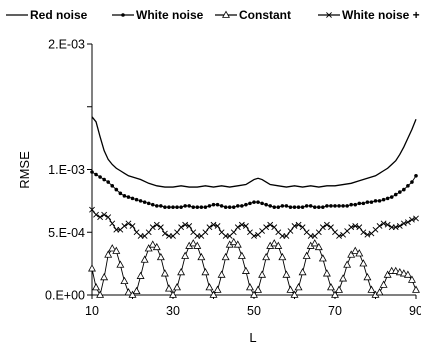 The width and height of the screenshot is (421, 347). Describe the element at coordinates (47, 15) in the screenshot. I see `legend-entry-red-noise: Red noise` at that location.